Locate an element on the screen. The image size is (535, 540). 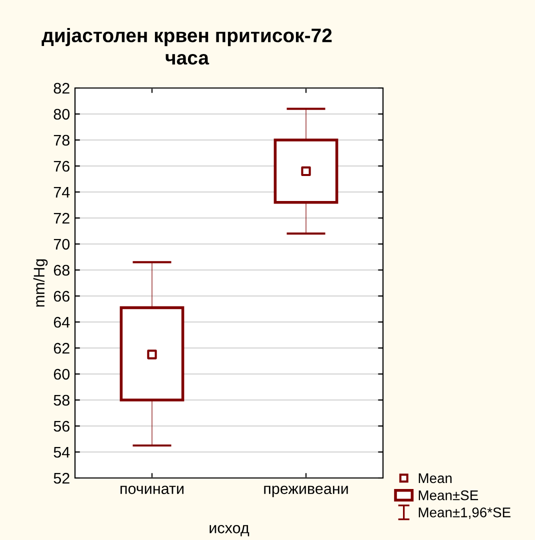
x-axis-title: исход is located at coordinates (230, 530).